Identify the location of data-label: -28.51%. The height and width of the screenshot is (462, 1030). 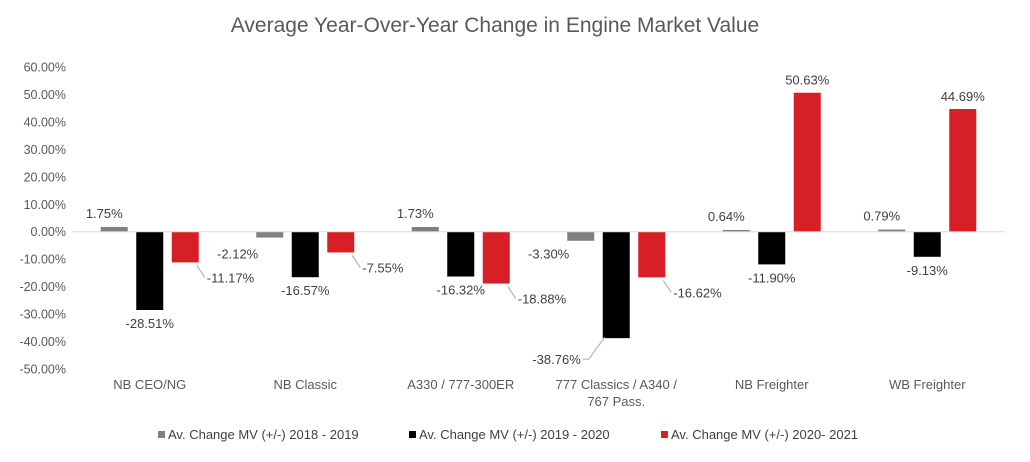
(150, 323).